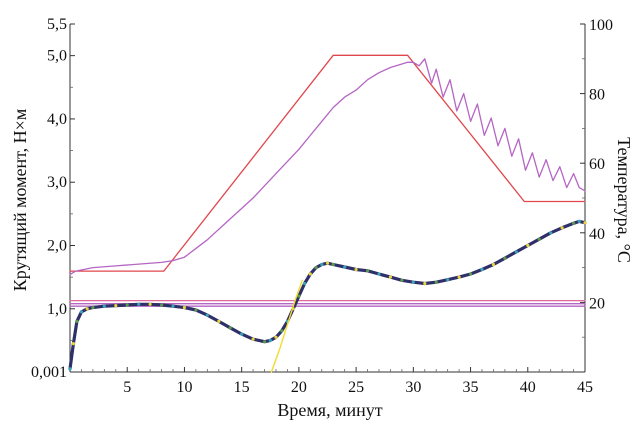  I want to click on x-tick-label: 5, so click(127, 387).